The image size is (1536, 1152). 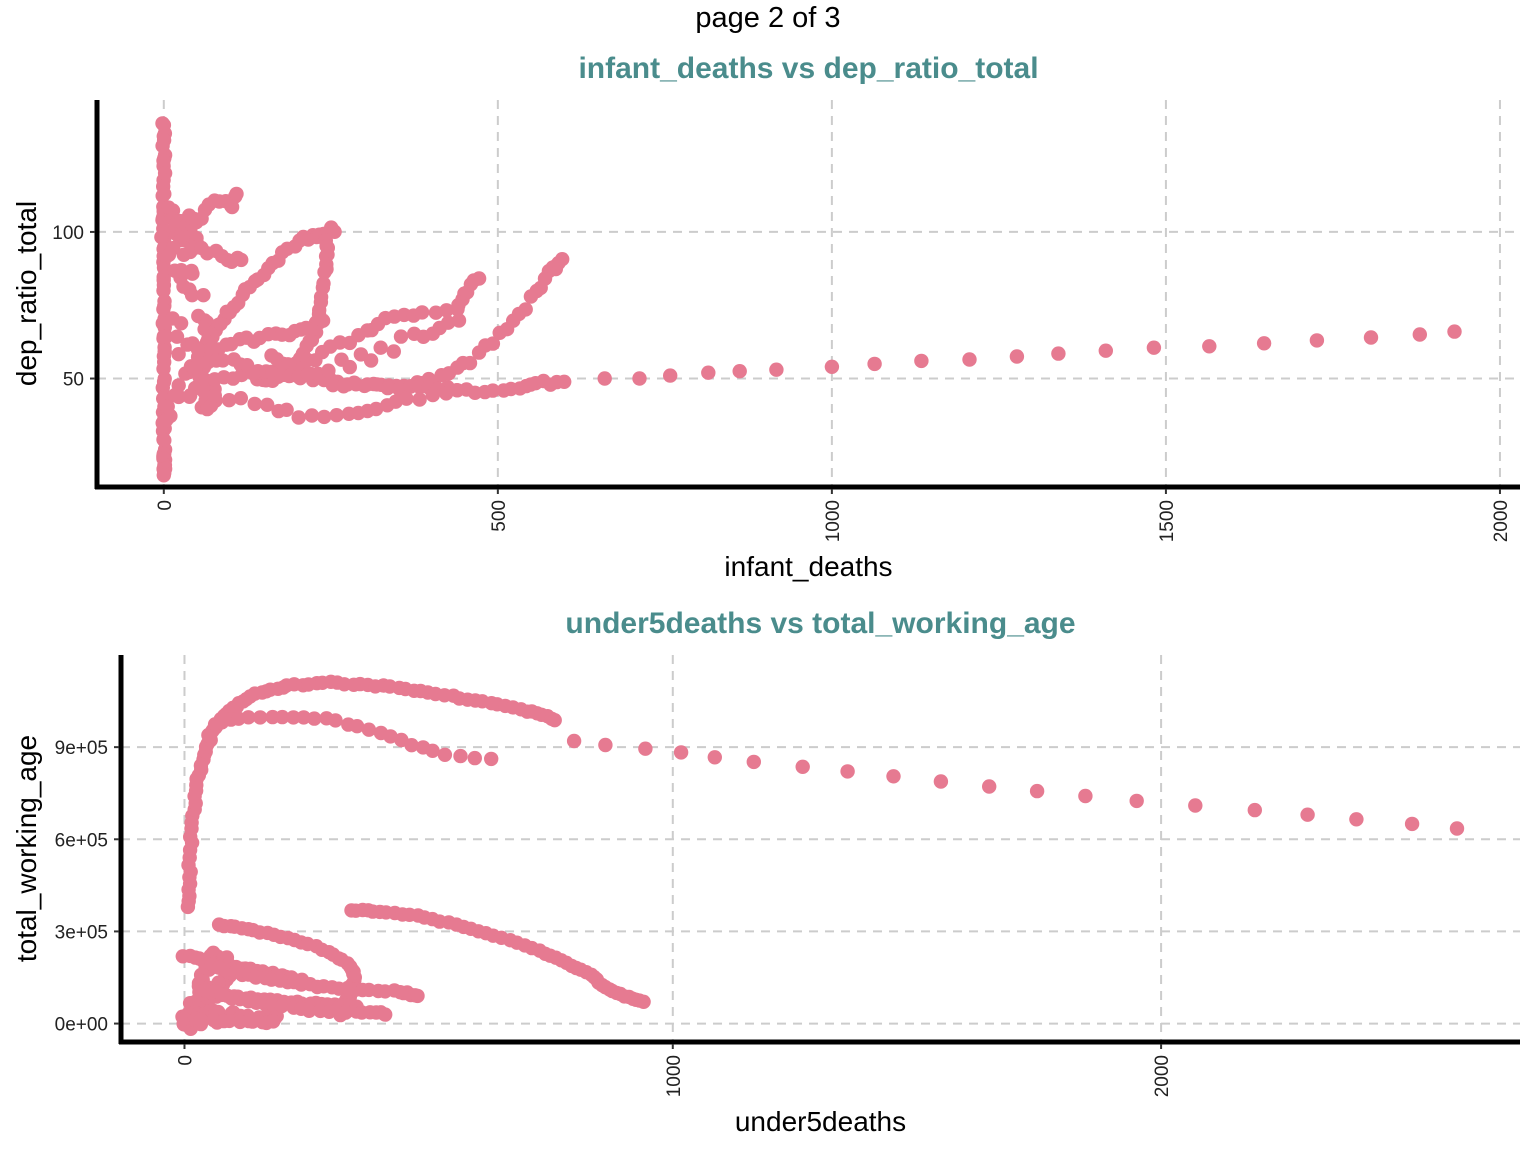 I want to click on page-header: page 2 of 3, so click(x=768, y=18).